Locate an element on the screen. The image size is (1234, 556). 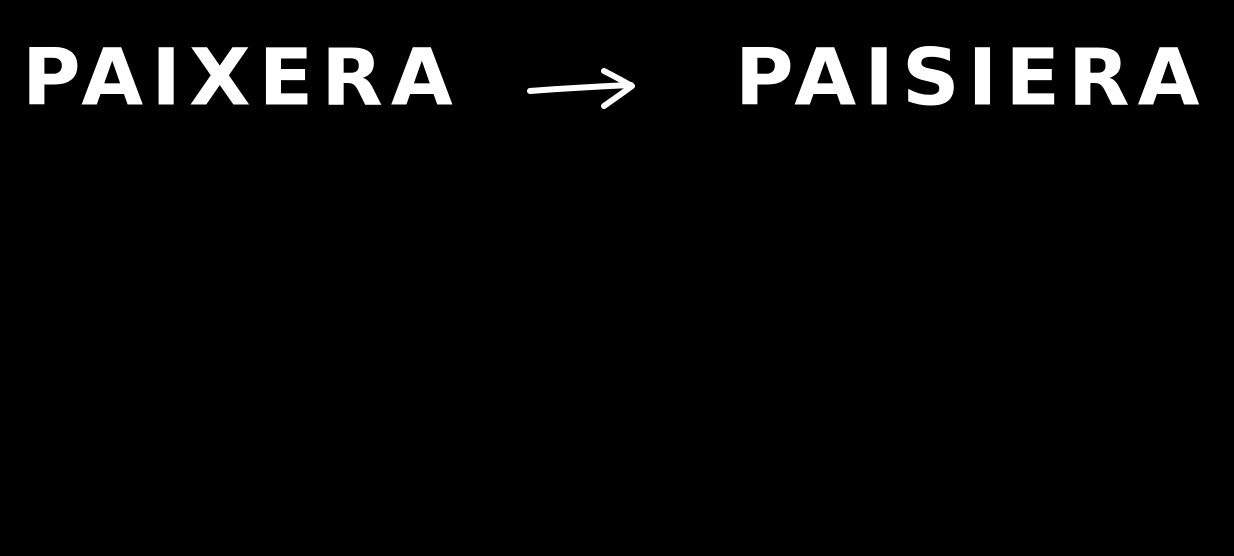
source-word: PAIXERA is located at coordinates (241, 78).